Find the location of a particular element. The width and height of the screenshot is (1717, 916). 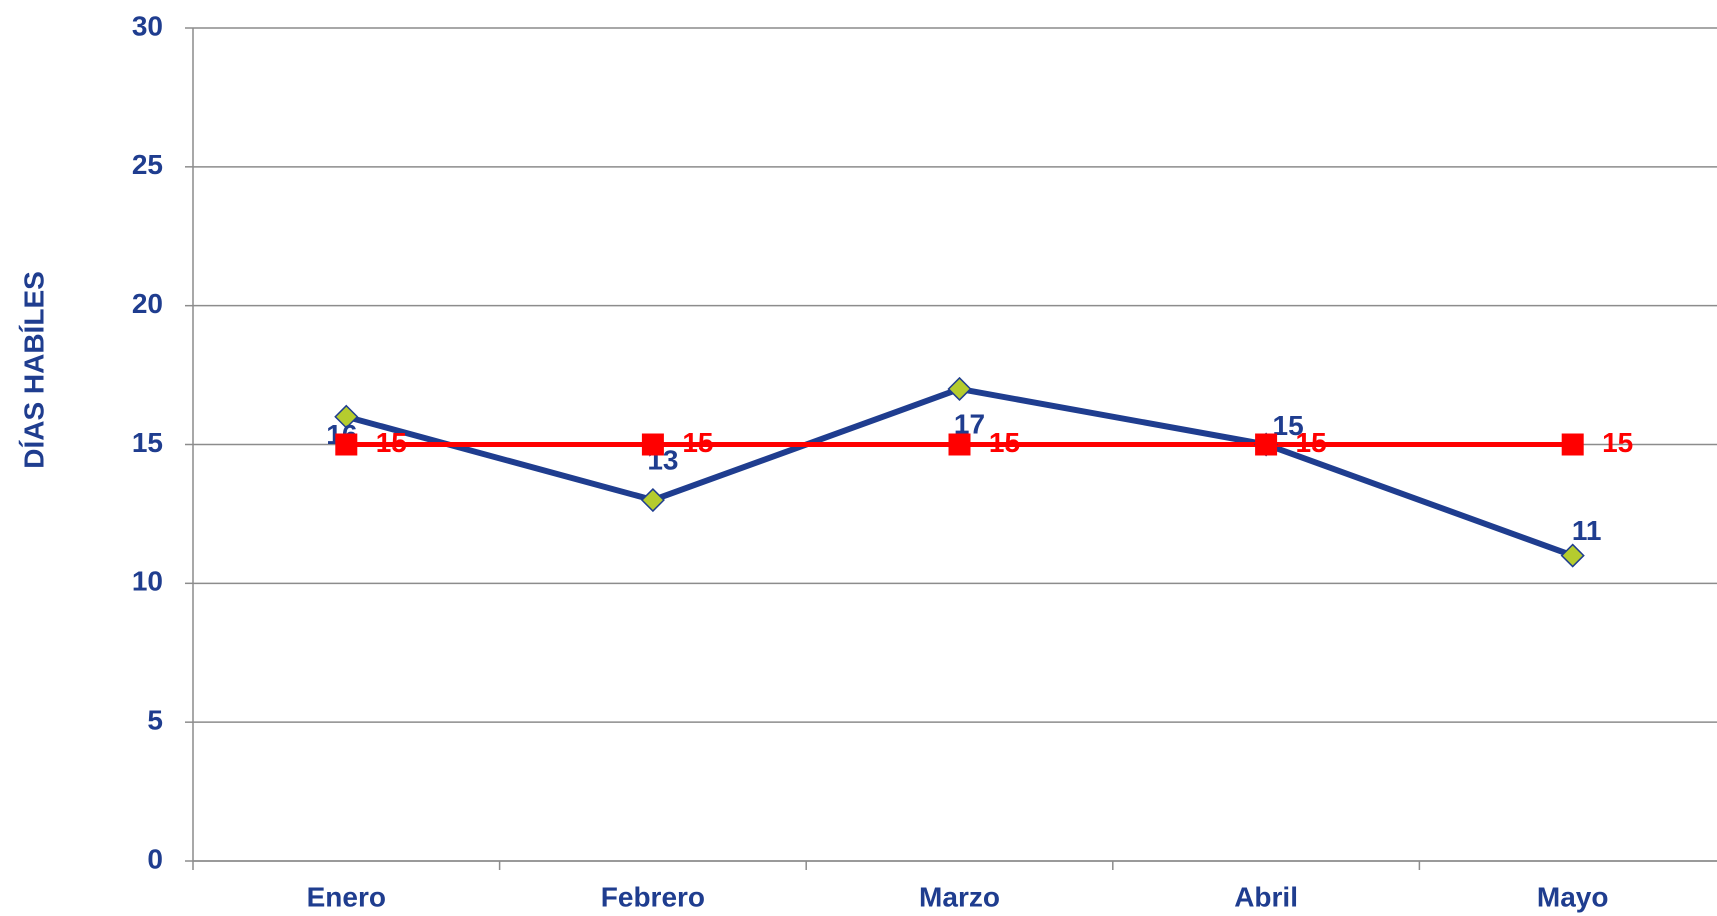

y-axis-label: DÍAS HABÍLES is located at coordinates (33, 370).